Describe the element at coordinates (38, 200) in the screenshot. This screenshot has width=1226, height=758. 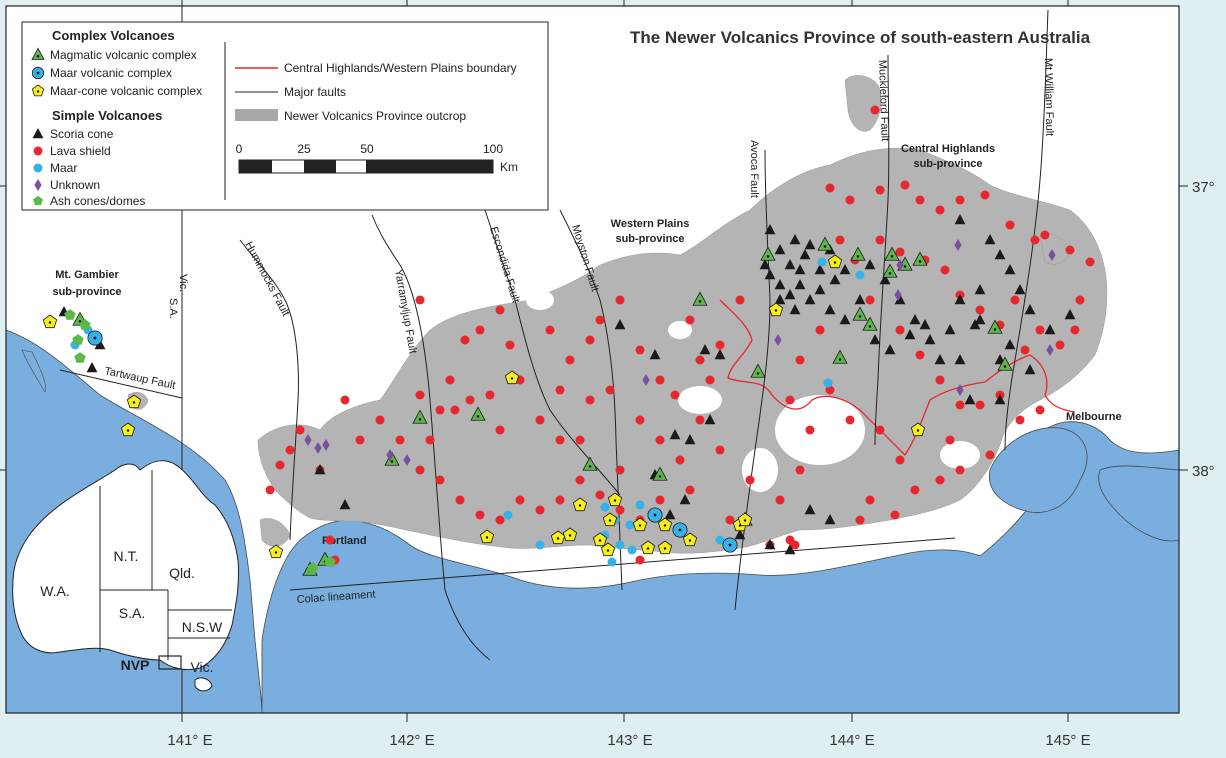
I see `legend-ash-symbol` at that location.